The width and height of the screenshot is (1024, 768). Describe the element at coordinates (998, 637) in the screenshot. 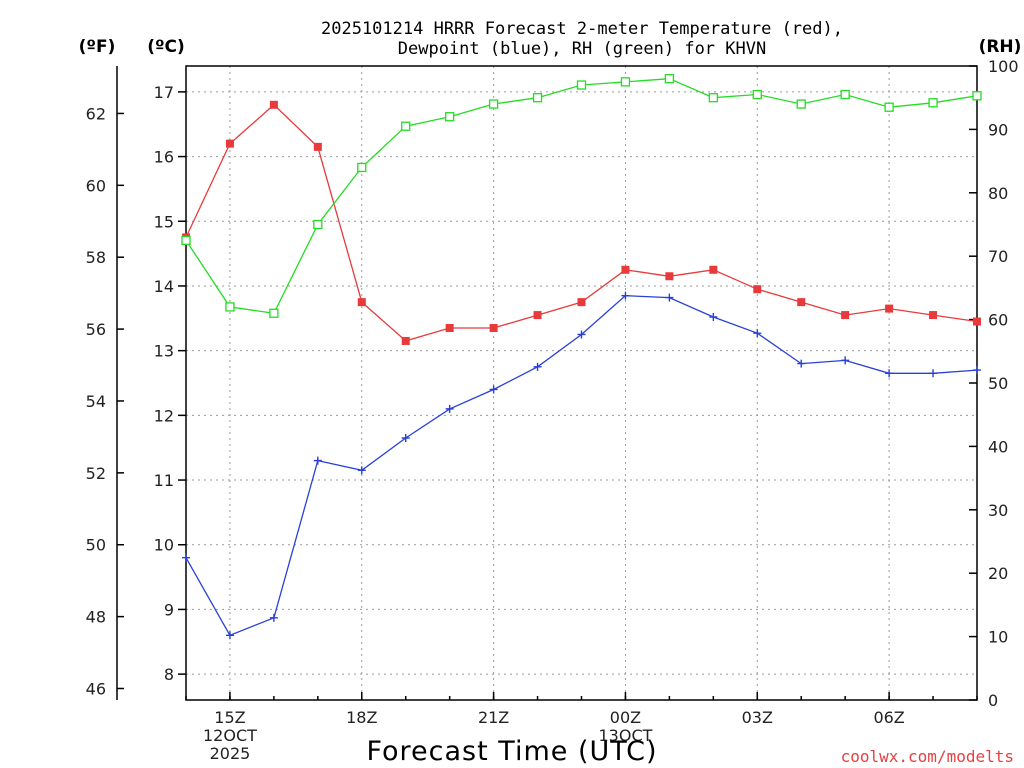

I see `rh-tick-label: 10` at that location.